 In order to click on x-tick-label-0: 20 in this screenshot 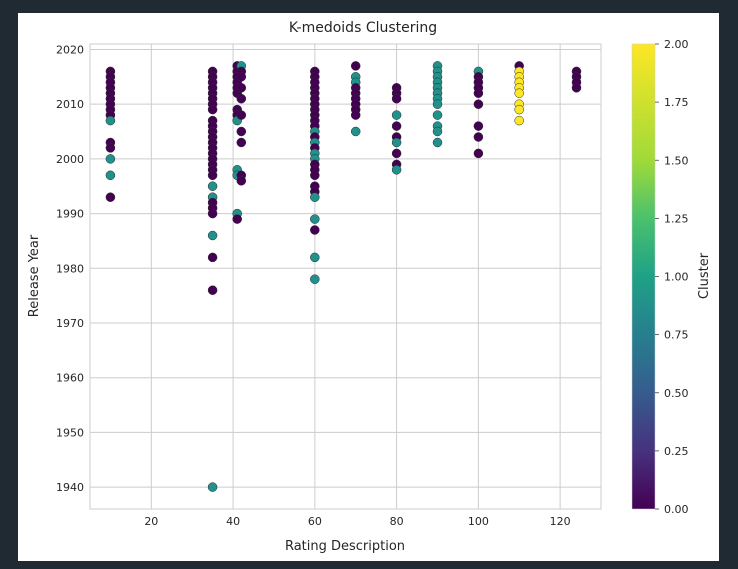, I will do `click(151, 521)`.